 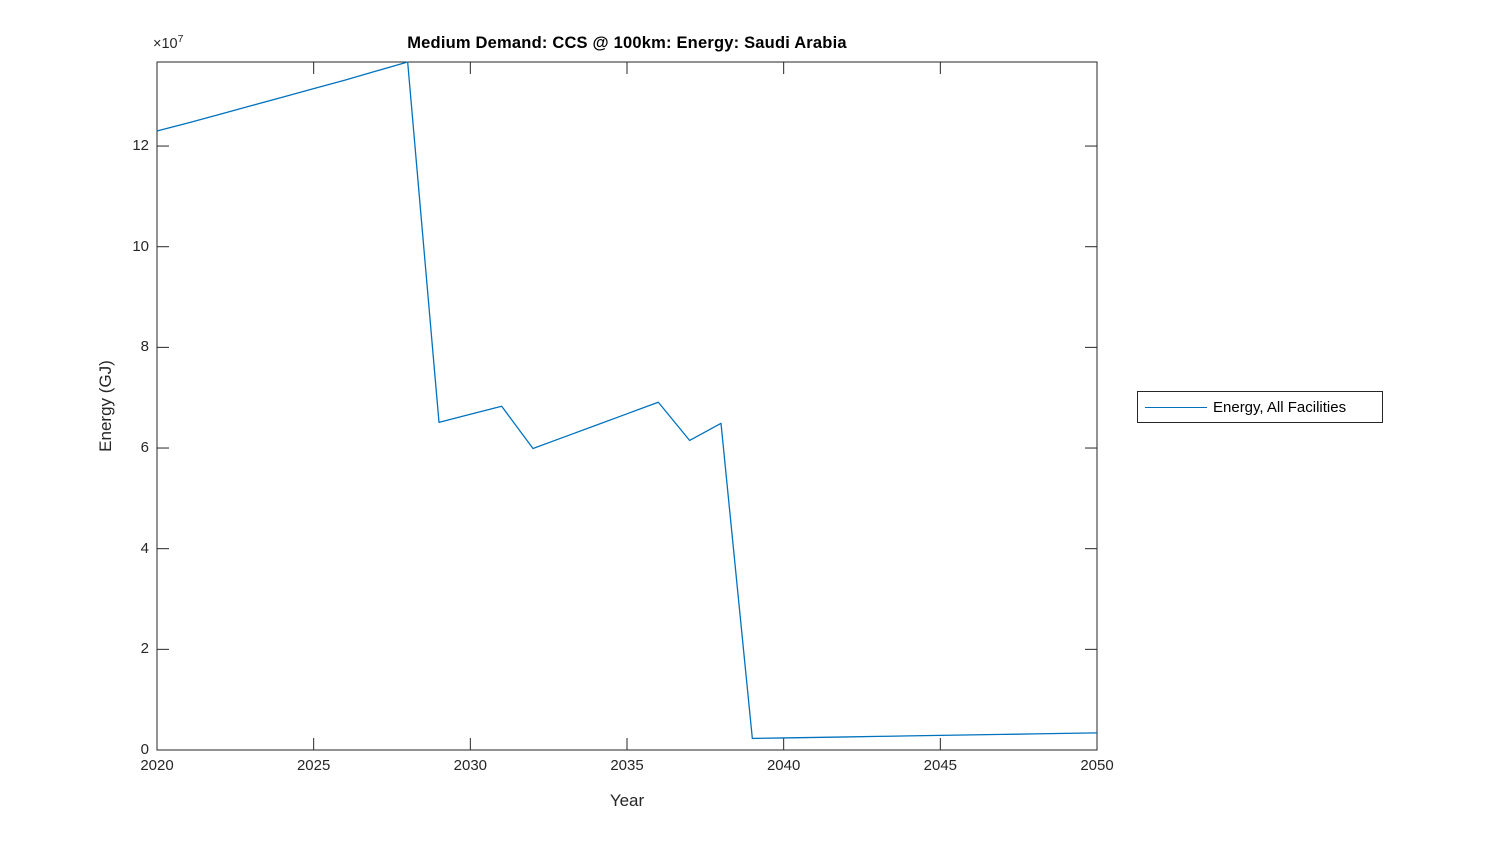 I want to click on y-tick-label: 0, so click(x=144, y=749).